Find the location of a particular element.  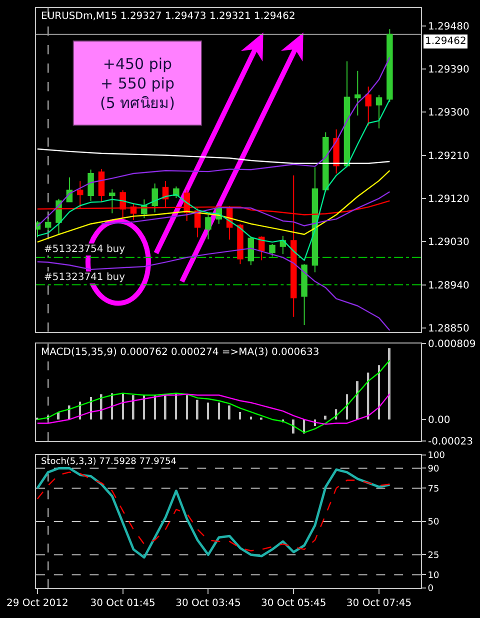

chart-title: Stoch(5,3,3) 77.5928 77.9754 is located at coordinates (109, 462).